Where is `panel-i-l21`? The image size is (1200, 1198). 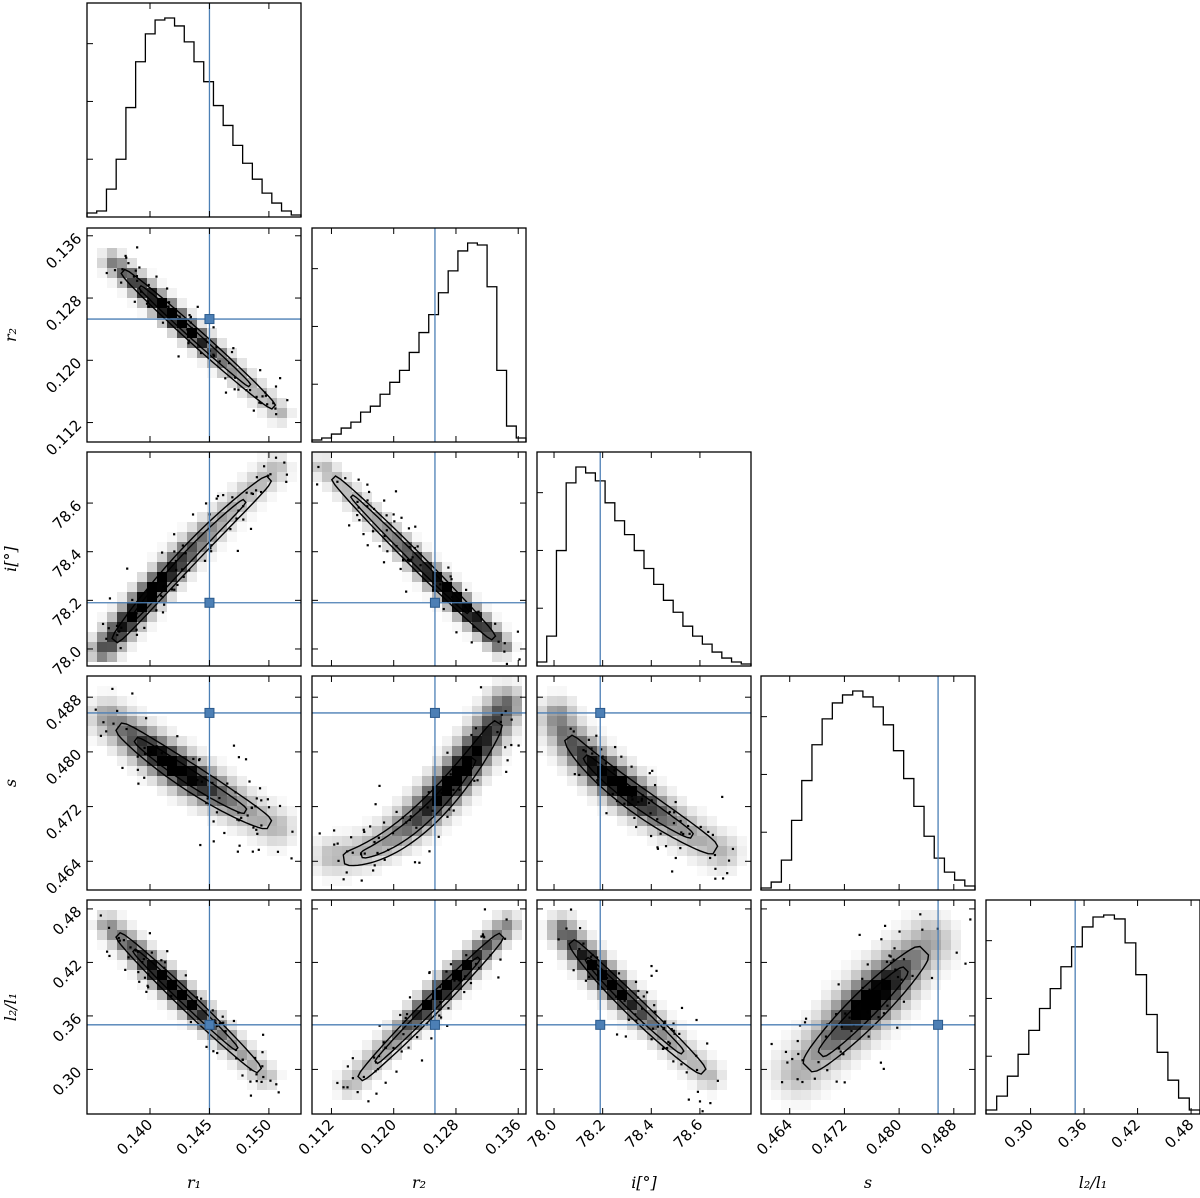 panel-i-l21 is located at coordinates (644, 1007).